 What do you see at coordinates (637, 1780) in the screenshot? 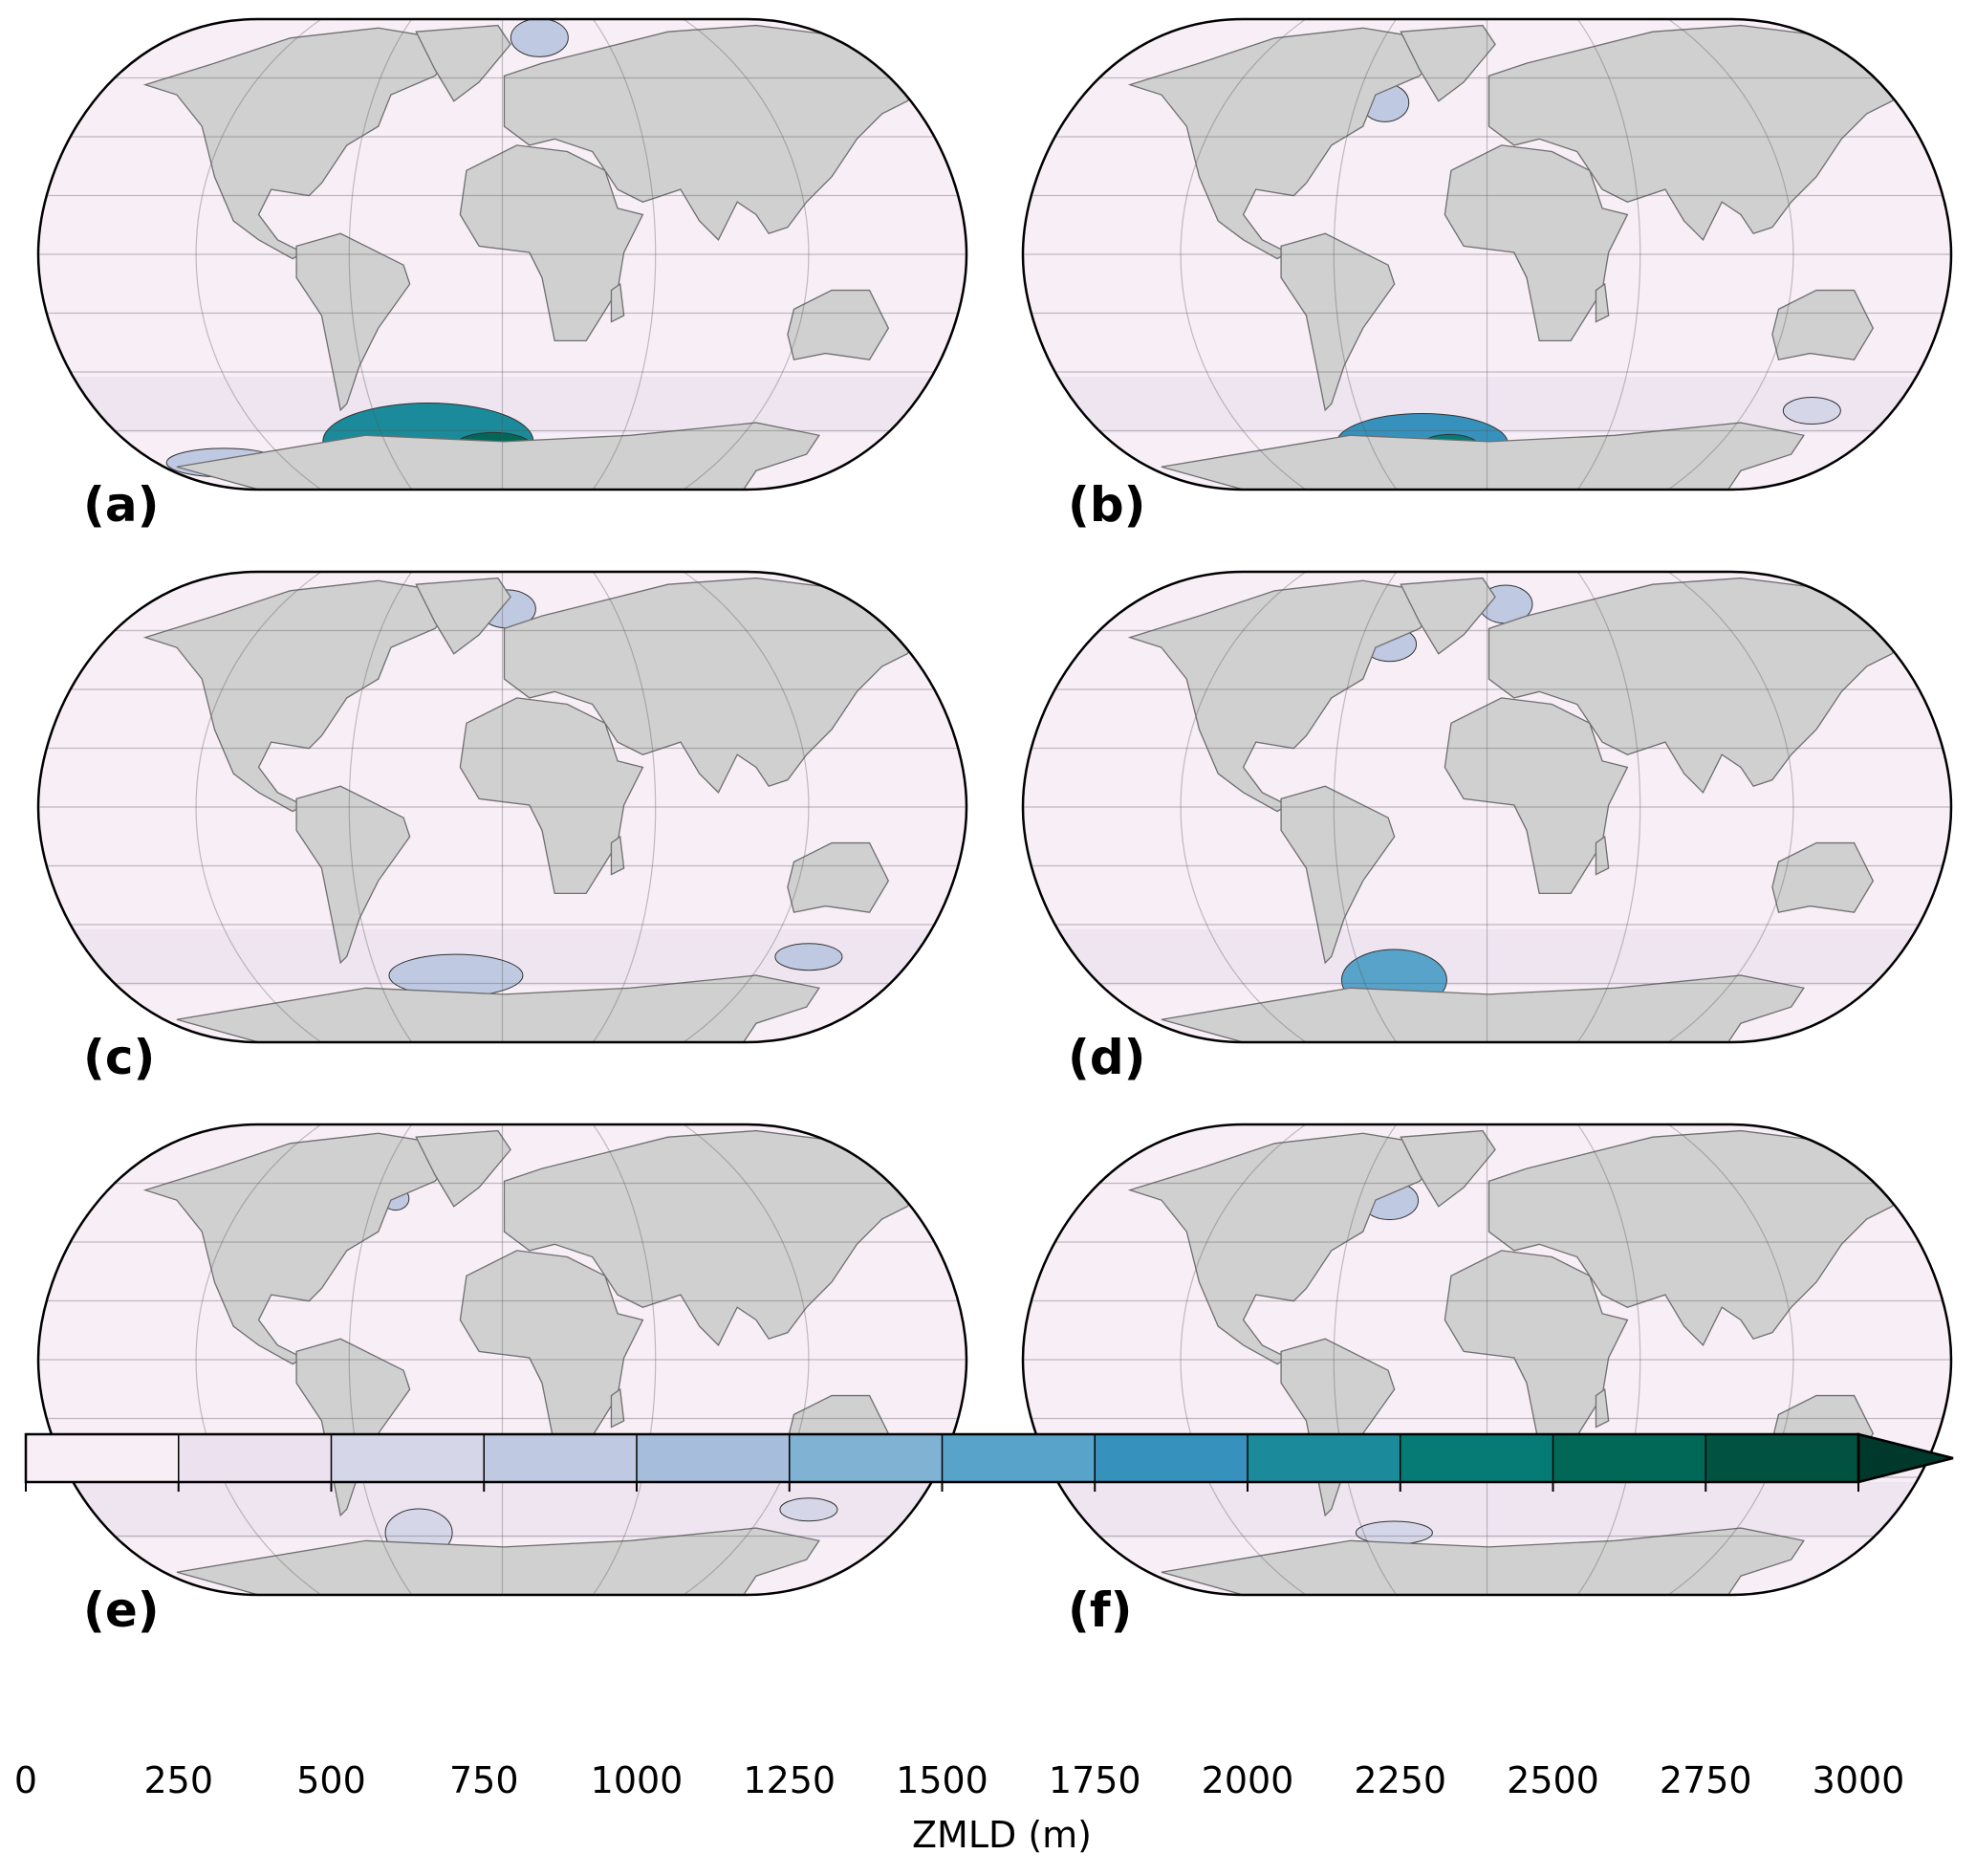
I see `tick-label: 1000` at bounding box center [637, 1780].